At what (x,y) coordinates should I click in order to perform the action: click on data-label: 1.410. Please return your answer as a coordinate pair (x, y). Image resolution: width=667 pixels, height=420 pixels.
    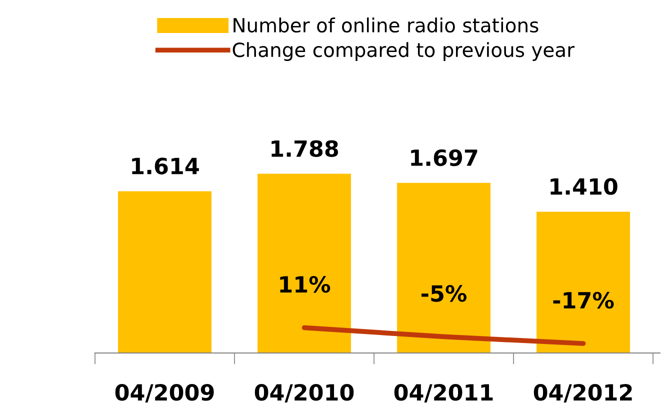
    Looking at the image, I should click on (584, 186).